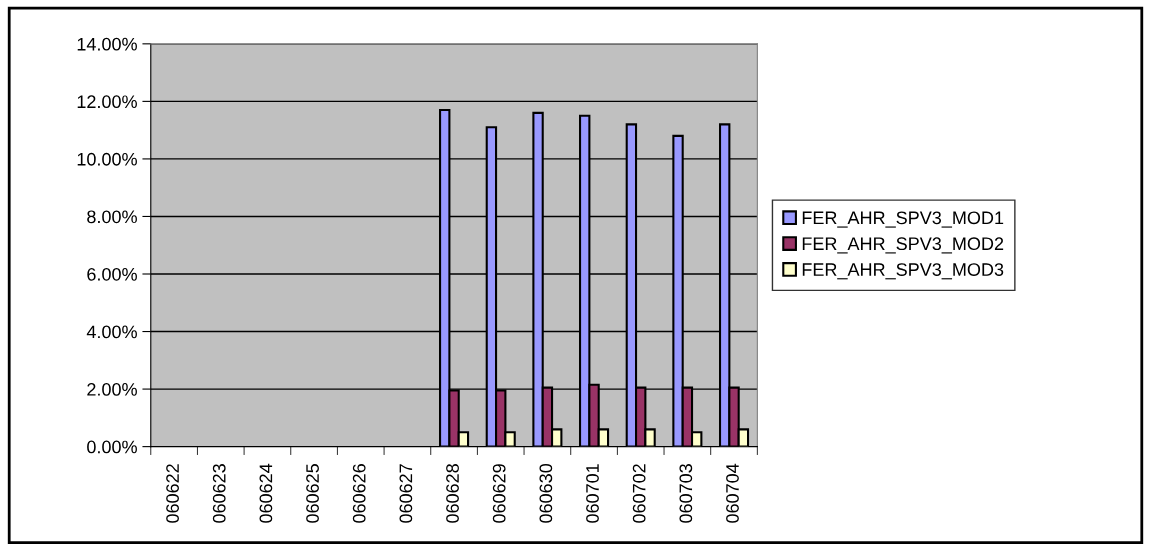 The width and height of the screenshot is (1151, 548). Describe the element at coordinates (312, 493) in the screenshot. I see `x-tick-label: 060625` at that location.